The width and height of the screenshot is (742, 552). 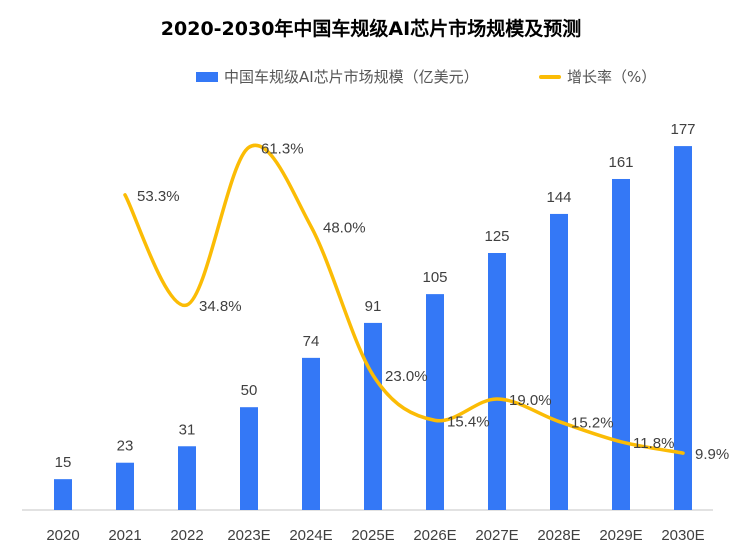 I want to click on line-data-label: 19.0%, so click(x=530, y=400).